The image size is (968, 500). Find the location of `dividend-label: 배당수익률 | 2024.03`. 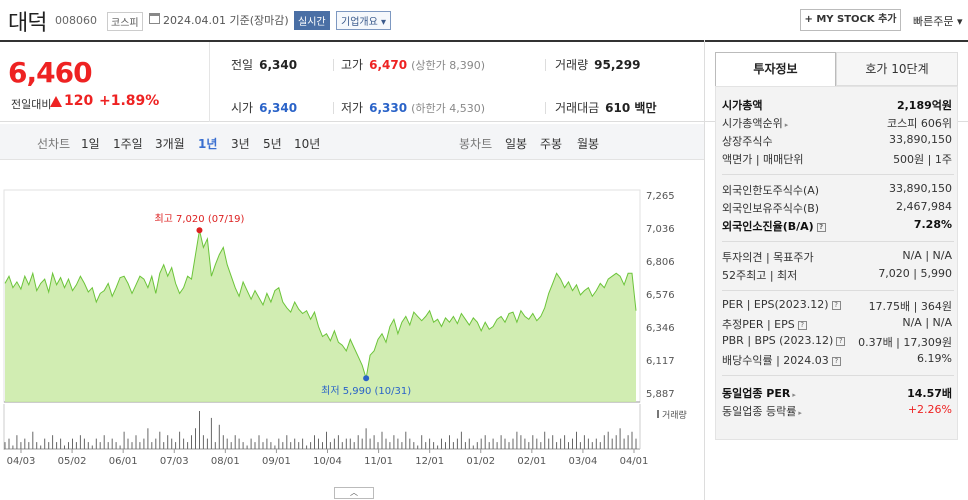

dividend-label: 배당수익률 | 2024.03 is located at coordinates (775, 360).